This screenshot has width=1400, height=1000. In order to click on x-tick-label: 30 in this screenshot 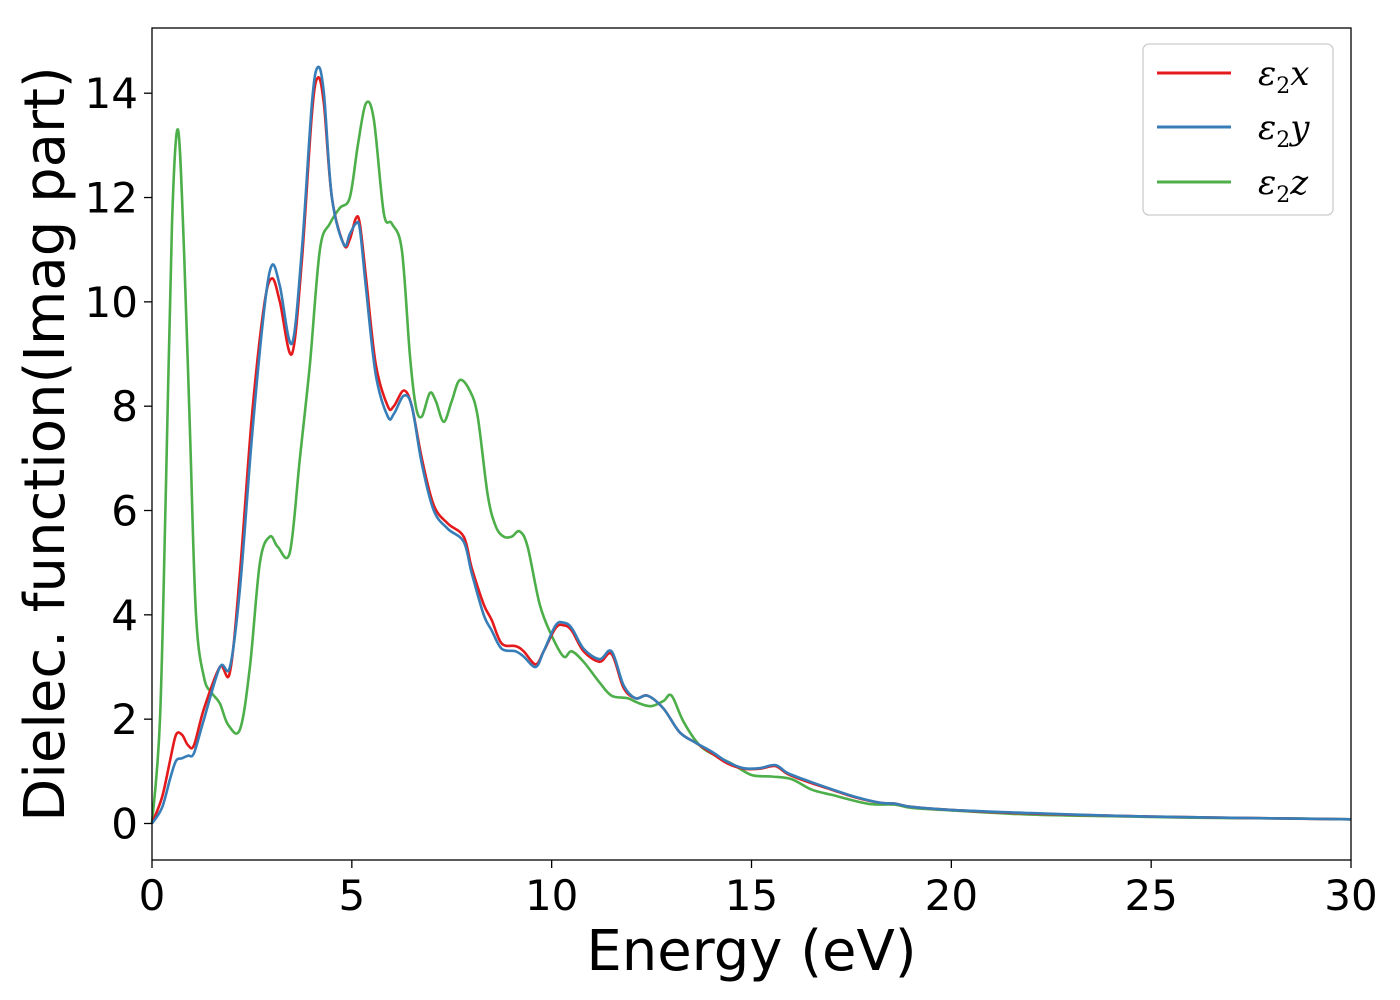, I will do `click(1350, 895)`.